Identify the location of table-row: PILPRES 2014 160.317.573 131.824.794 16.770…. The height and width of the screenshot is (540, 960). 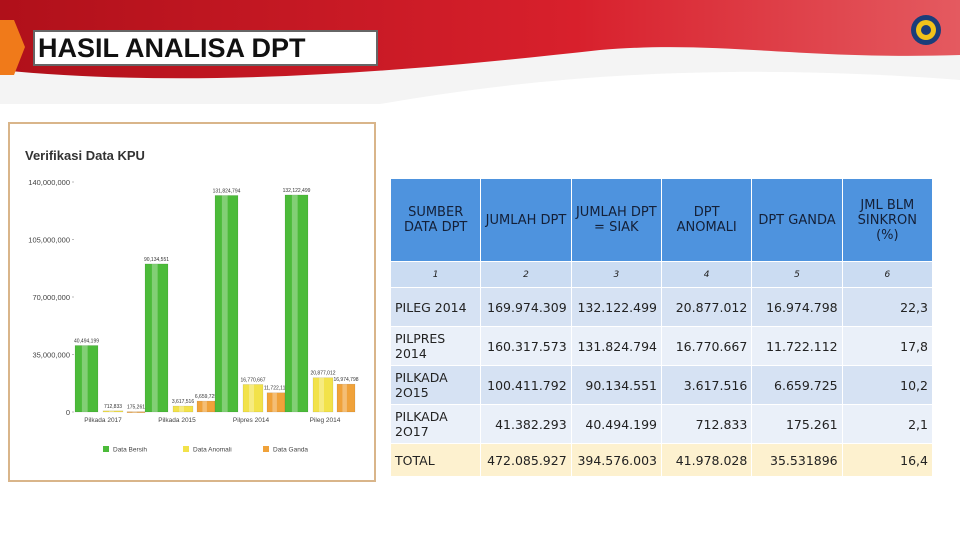
(661, 346).